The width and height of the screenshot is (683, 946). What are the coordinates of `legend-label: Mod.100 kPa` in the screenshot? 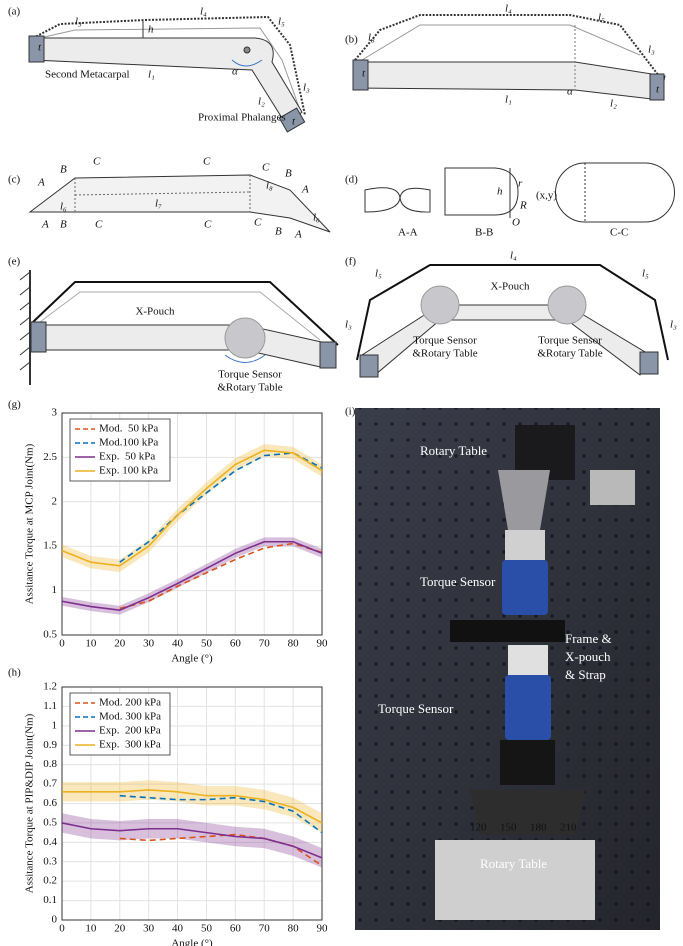 It's located at (128, 443).